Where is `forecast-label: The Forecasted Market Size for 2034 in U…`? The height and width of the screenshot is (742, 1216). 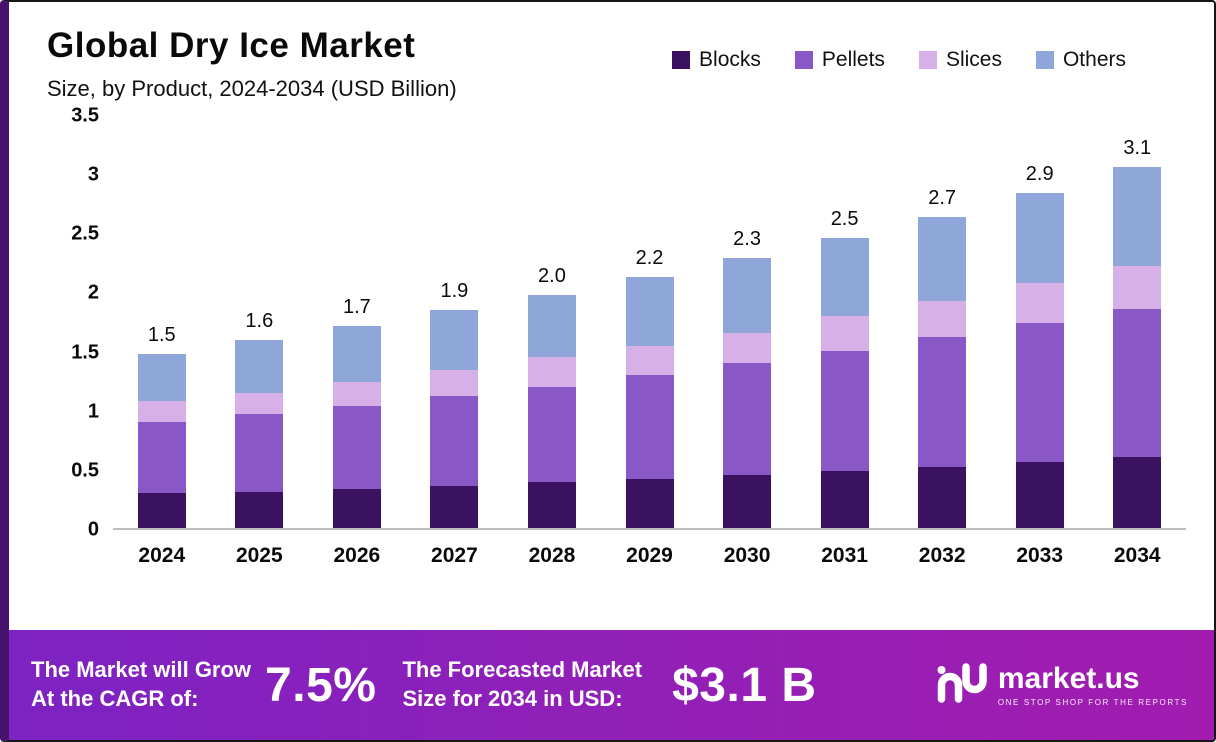 forecast-label: The Forecasted Market Size for 2034 in U… is located at coordinates (522, 684).